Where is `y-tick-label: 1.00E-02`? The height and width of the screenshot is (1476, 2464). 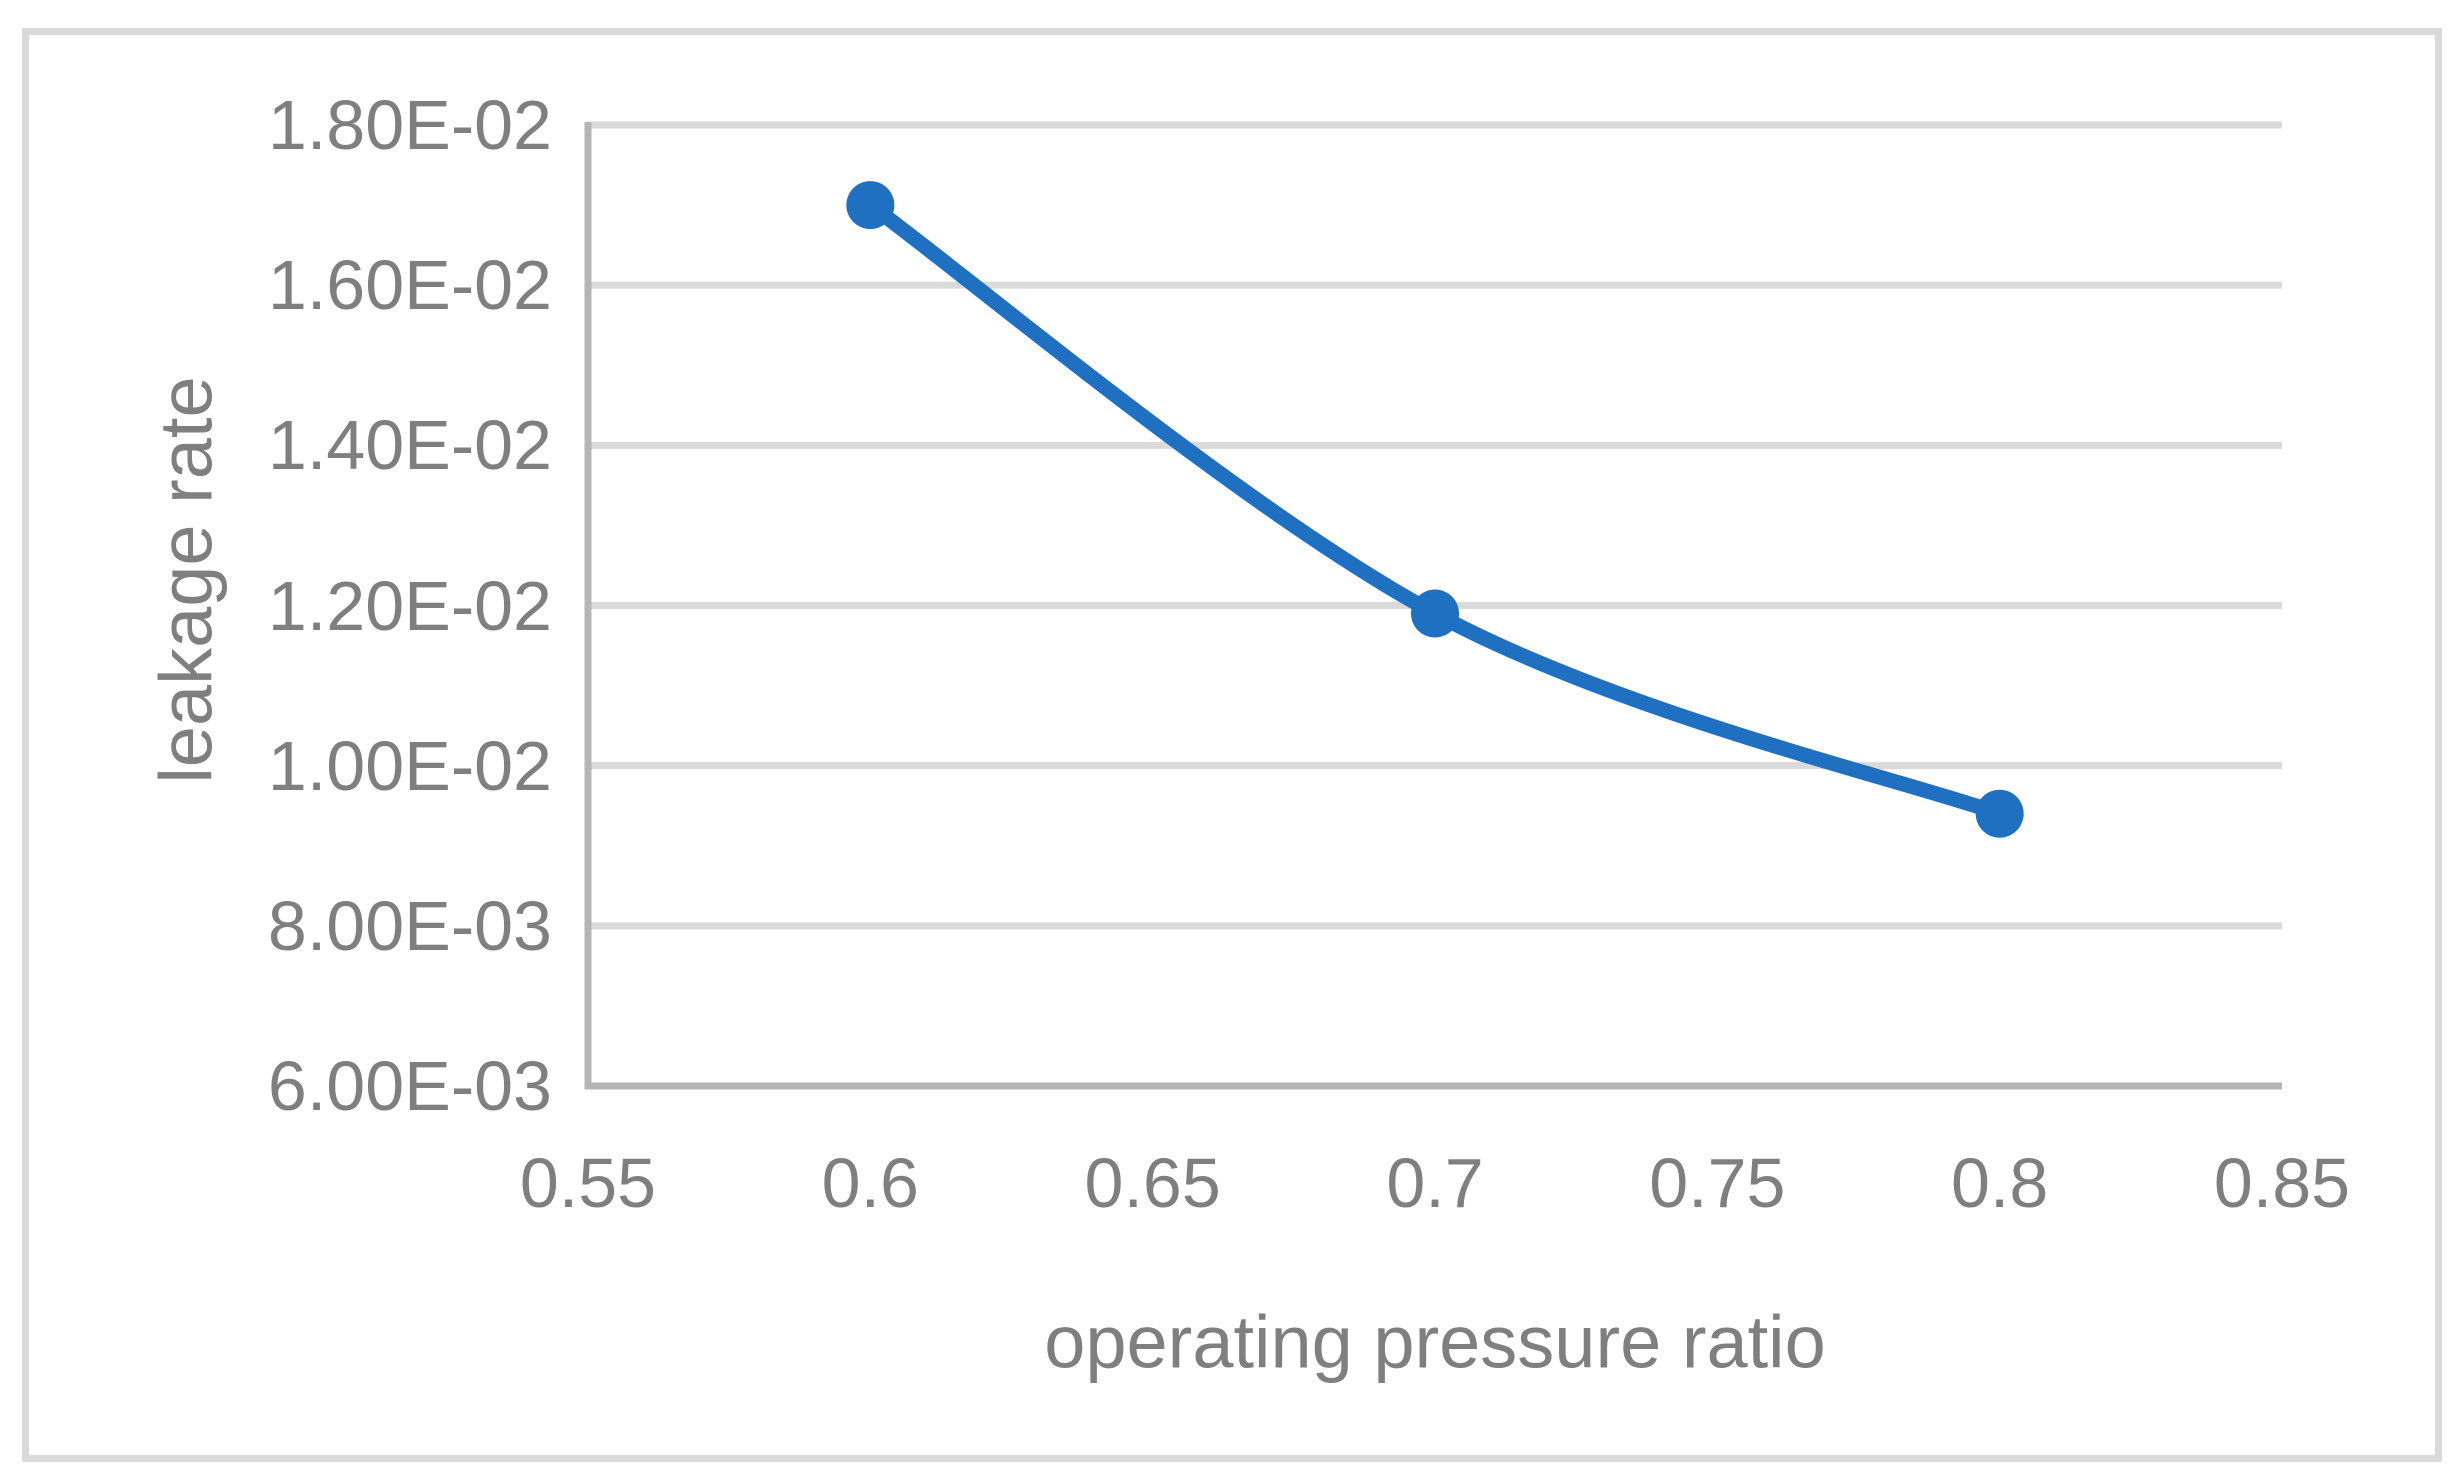 y-tick-label: 1.00E-02 is located at coordinates (409, 765).